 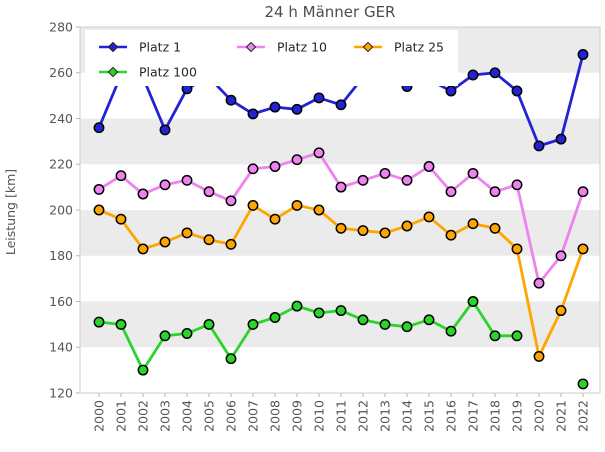 I want to click on y-tick-label: 200, so click(x=61, y=209).